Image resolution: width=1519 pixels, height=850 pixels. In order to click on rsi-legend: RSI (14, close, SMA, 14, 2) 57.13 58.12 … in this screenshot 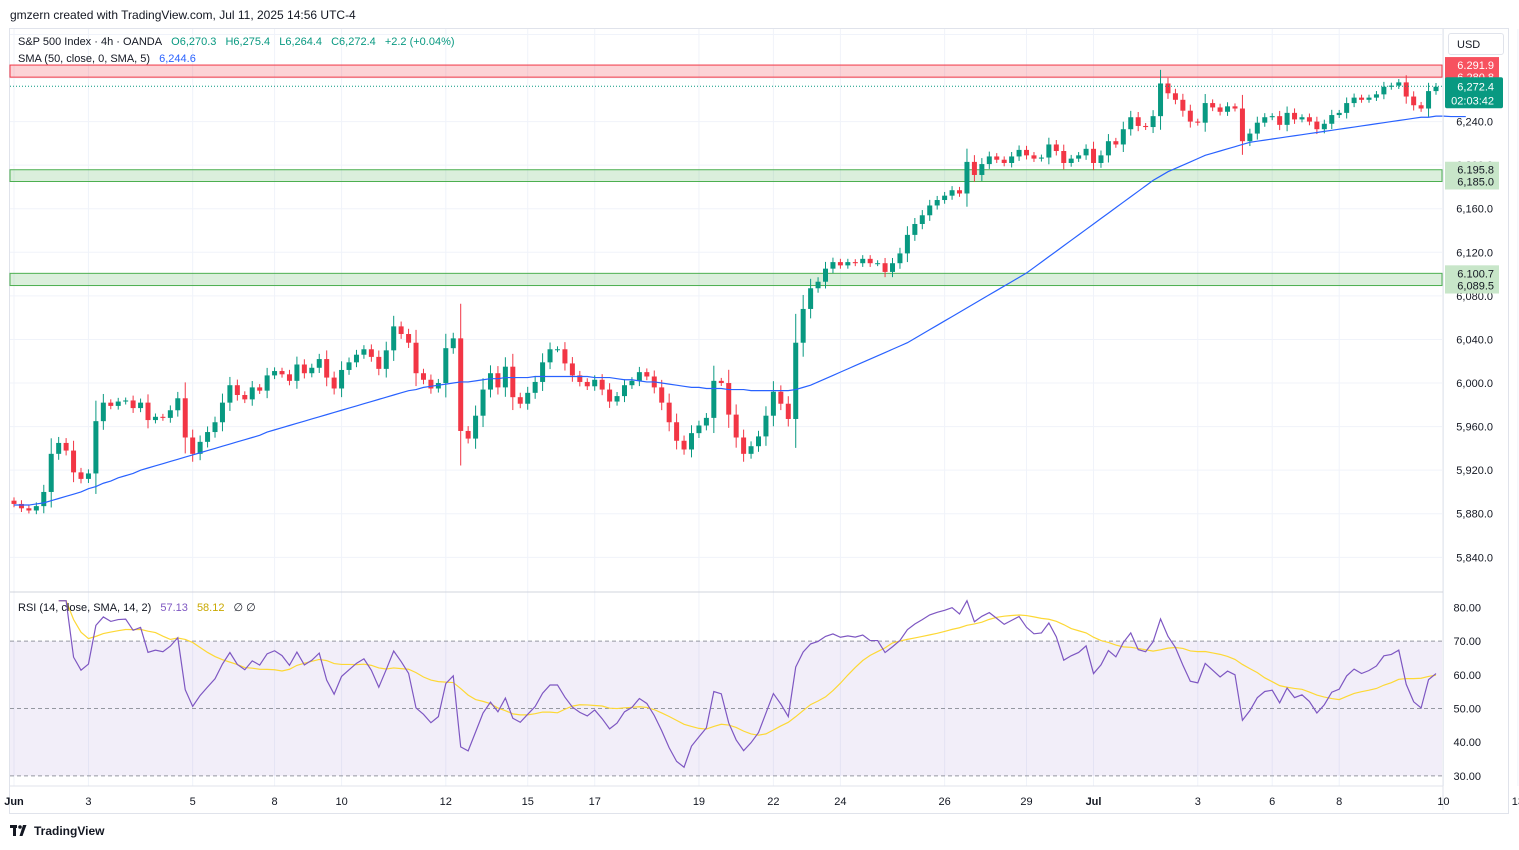, I will do `click(137, 607)`.